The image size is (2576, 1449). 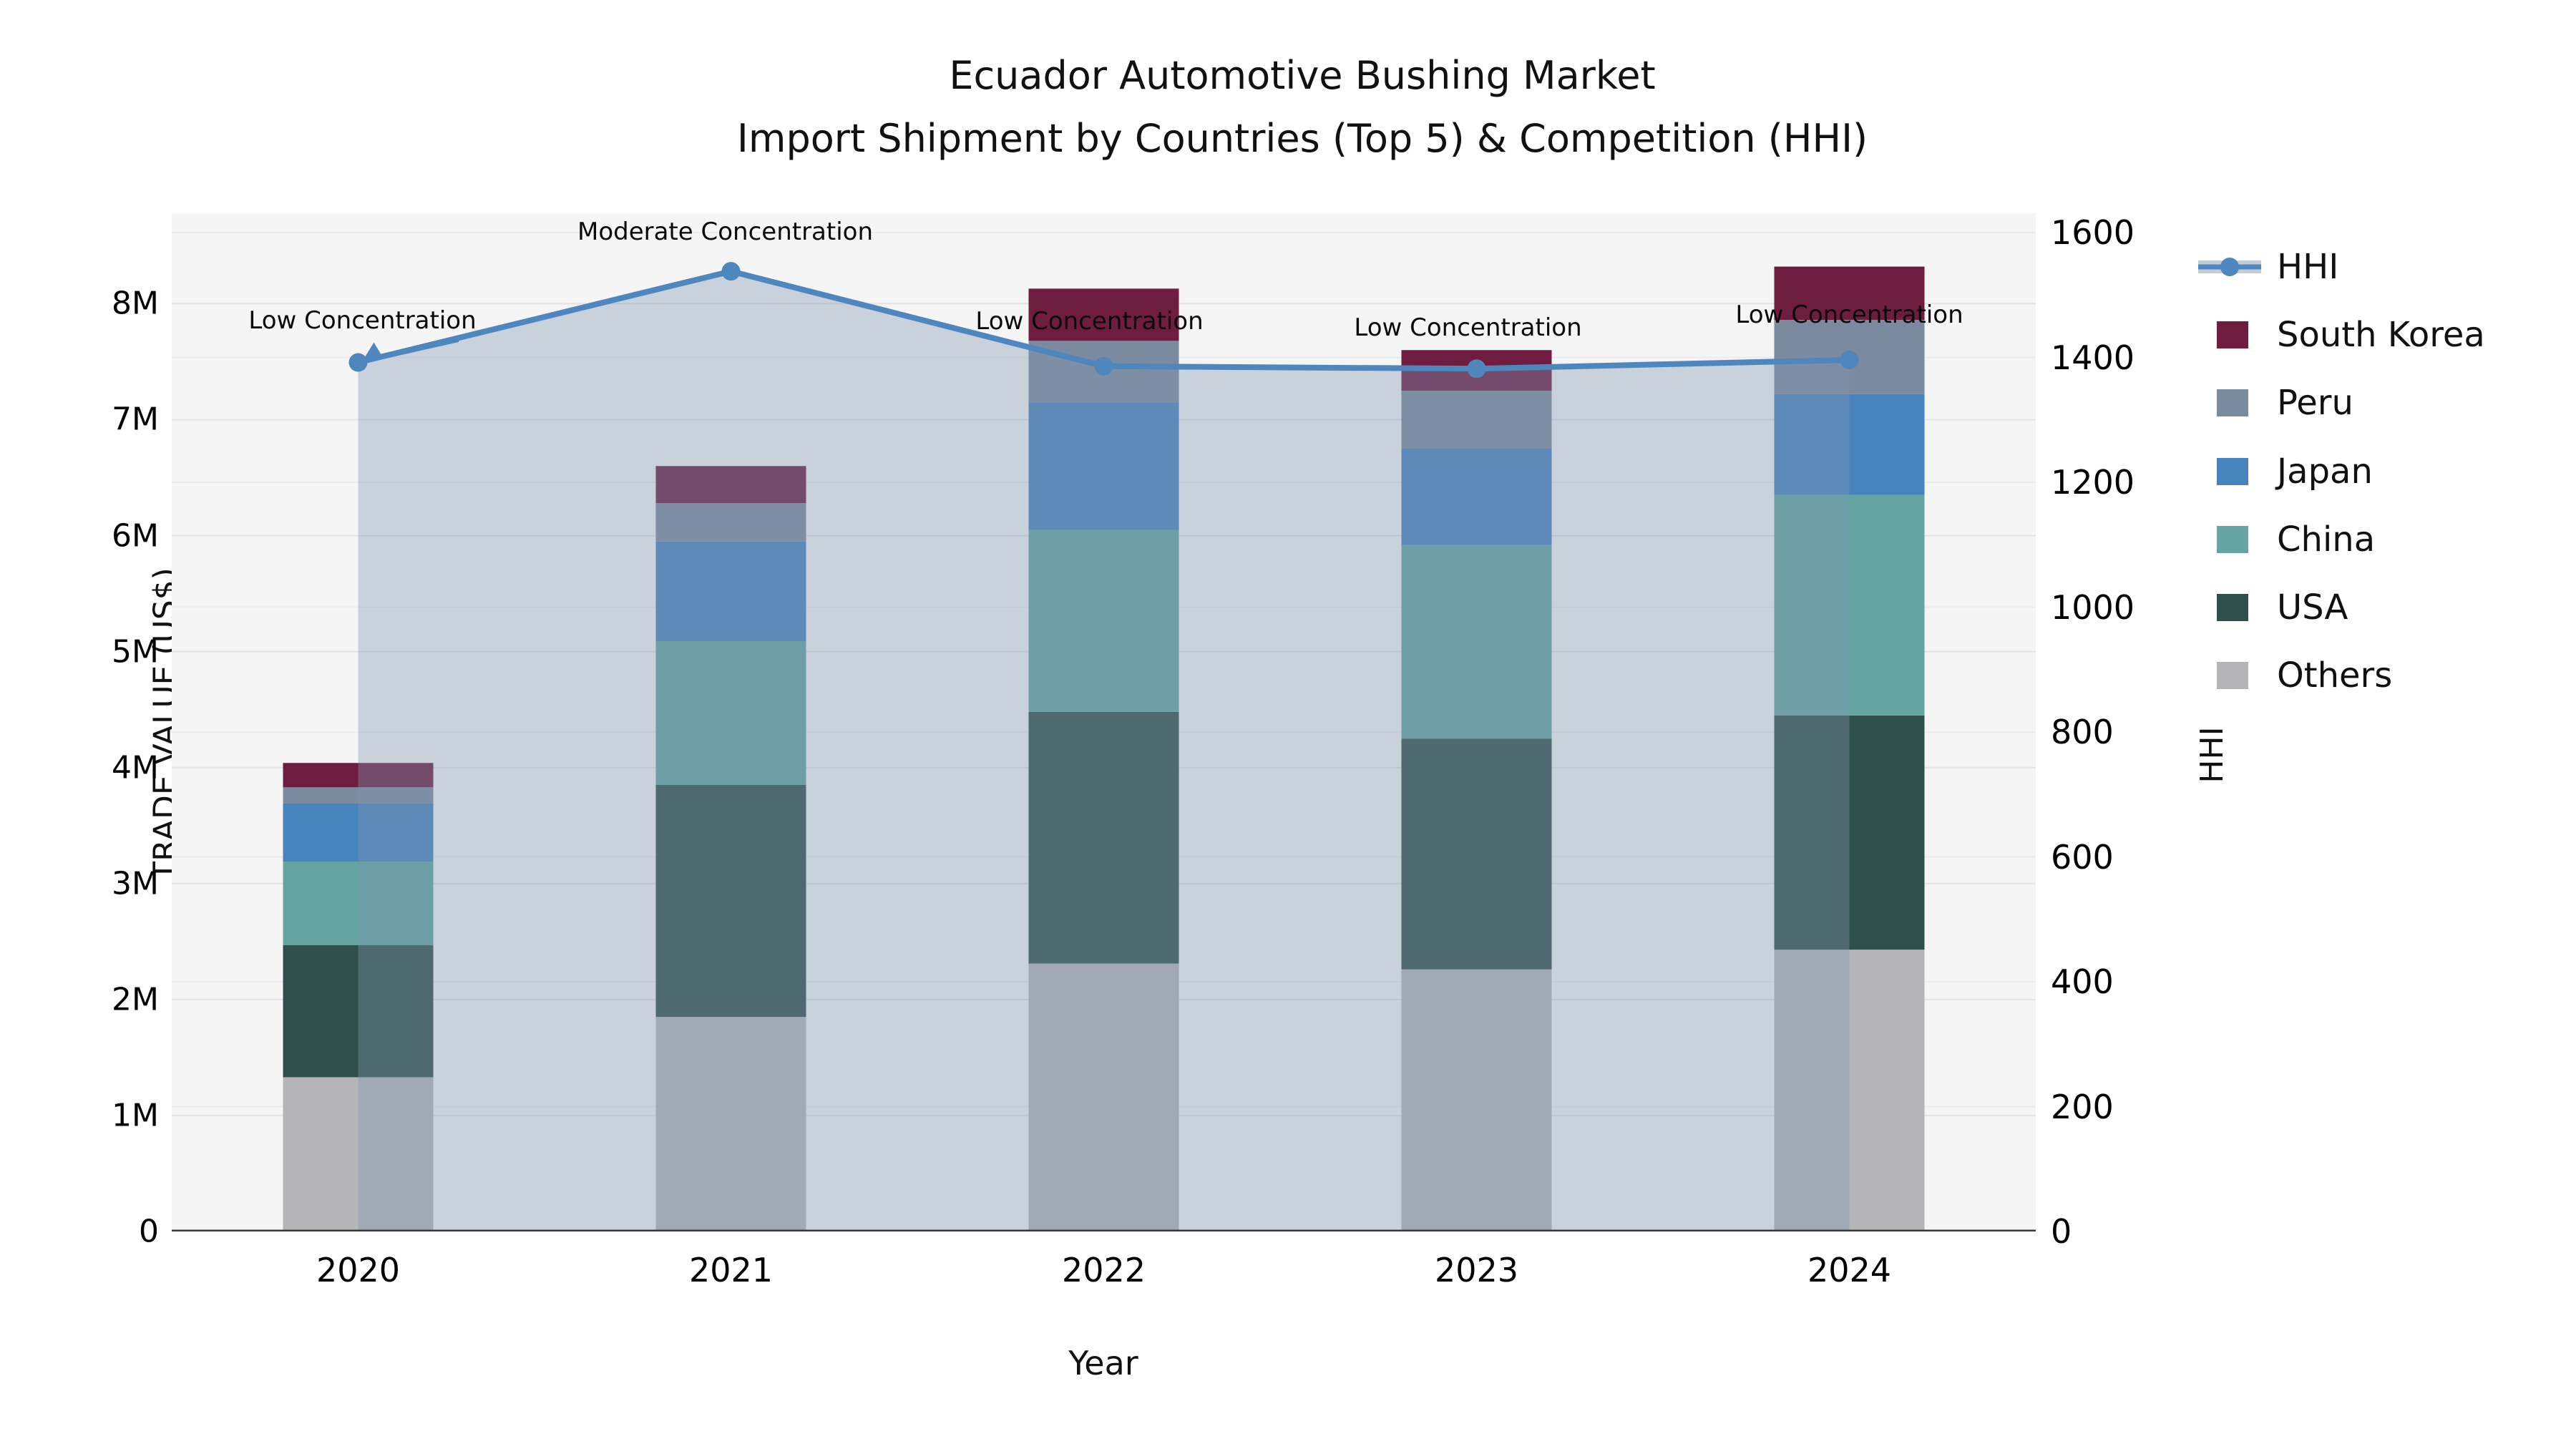 What do you see at coordinates (1103, 366) in the screenshot?
I see `hhi-point-2022` at bounding box center [1103, 366].